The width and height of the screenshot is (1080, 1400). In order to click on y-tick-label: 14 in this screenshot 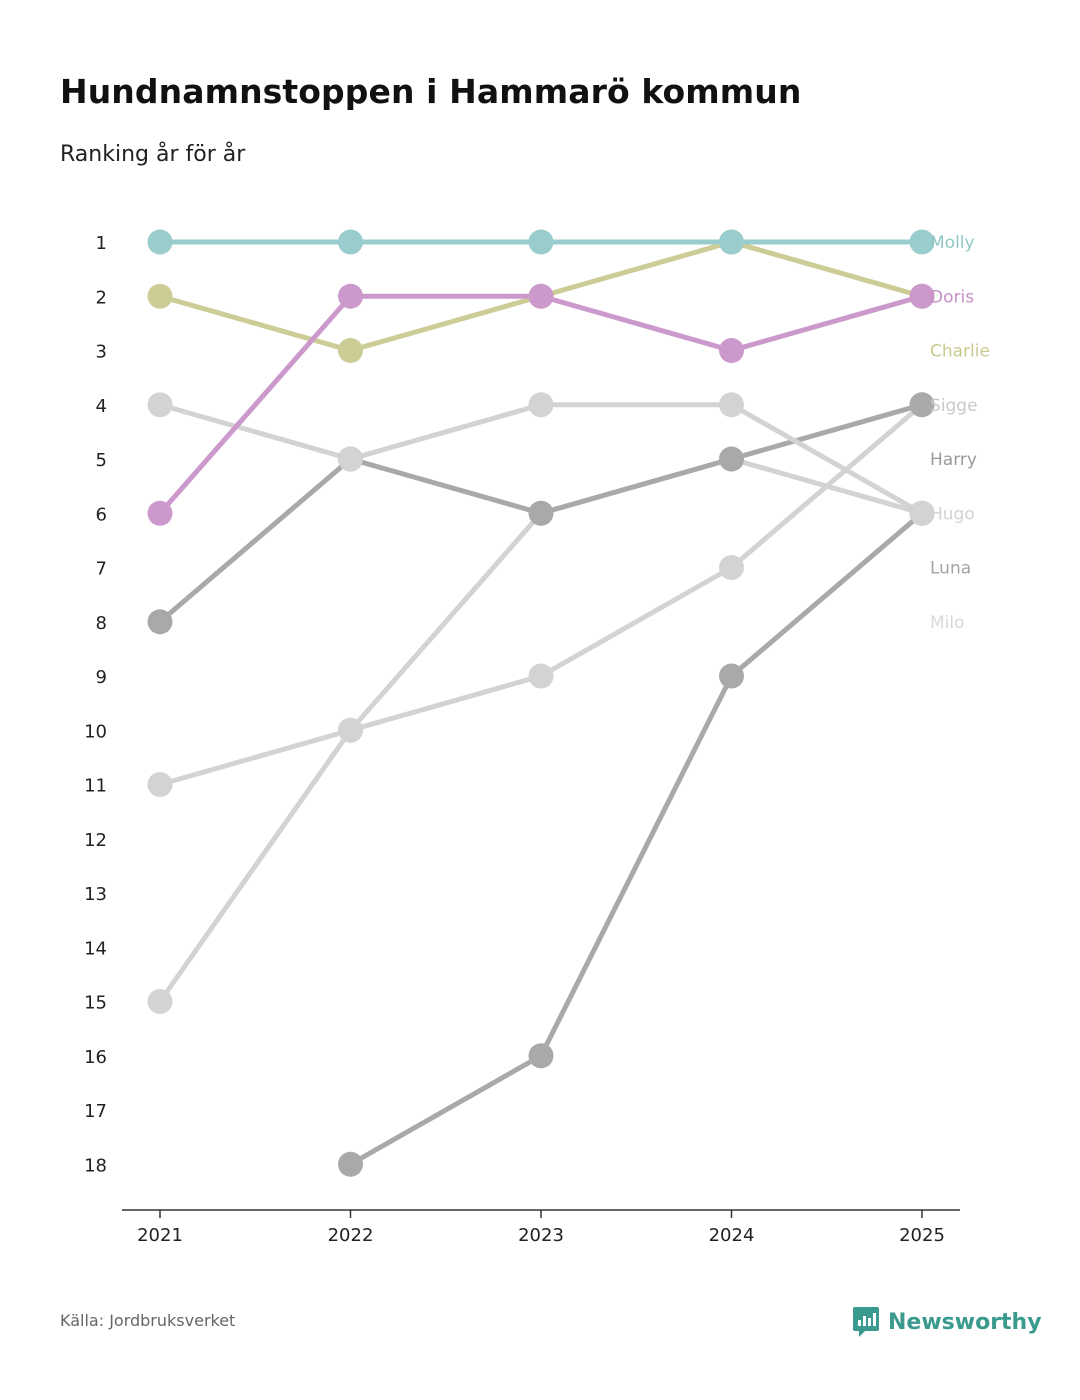, I will do `click(95, 948)`.